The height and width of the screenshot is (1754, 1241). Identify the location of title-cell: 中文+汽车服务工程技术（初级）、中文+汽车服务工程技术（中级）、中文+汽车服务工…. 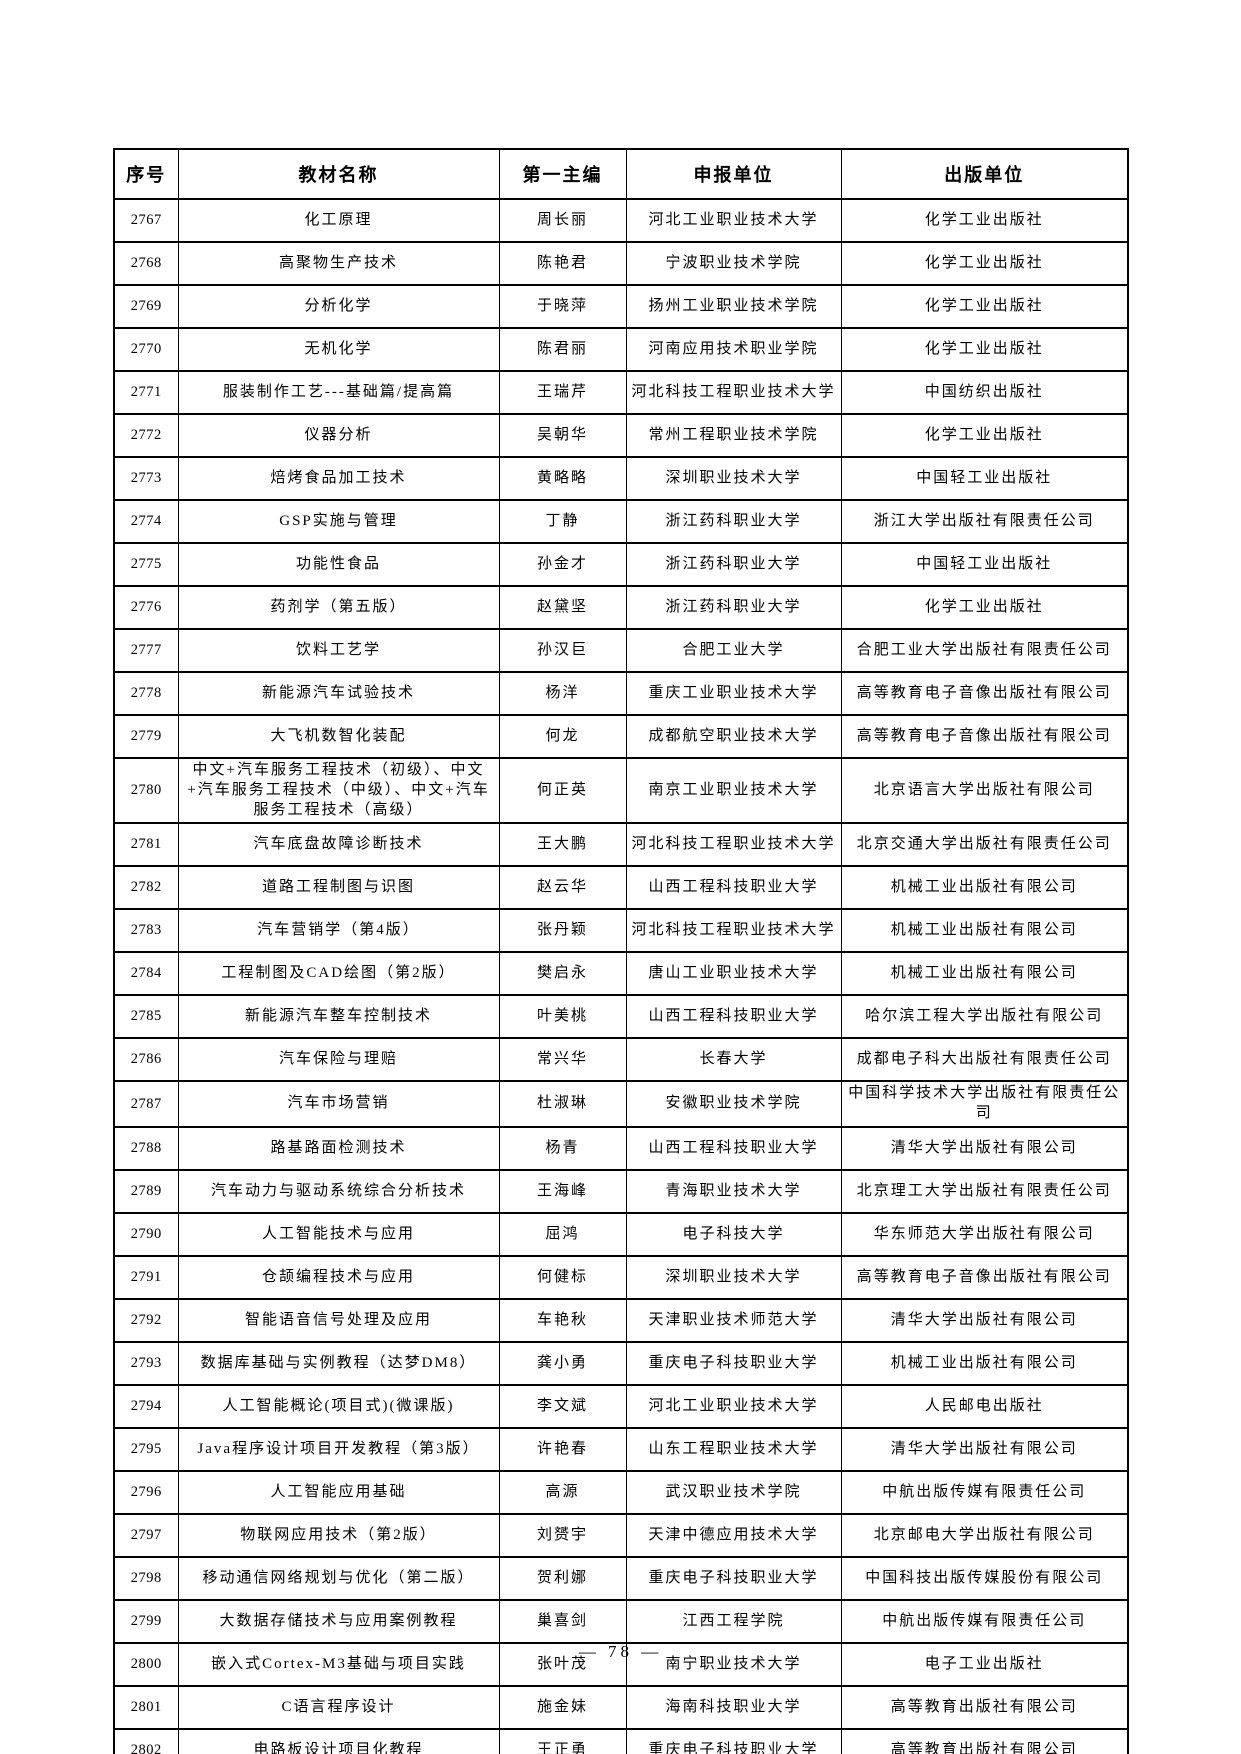
(338, 790).